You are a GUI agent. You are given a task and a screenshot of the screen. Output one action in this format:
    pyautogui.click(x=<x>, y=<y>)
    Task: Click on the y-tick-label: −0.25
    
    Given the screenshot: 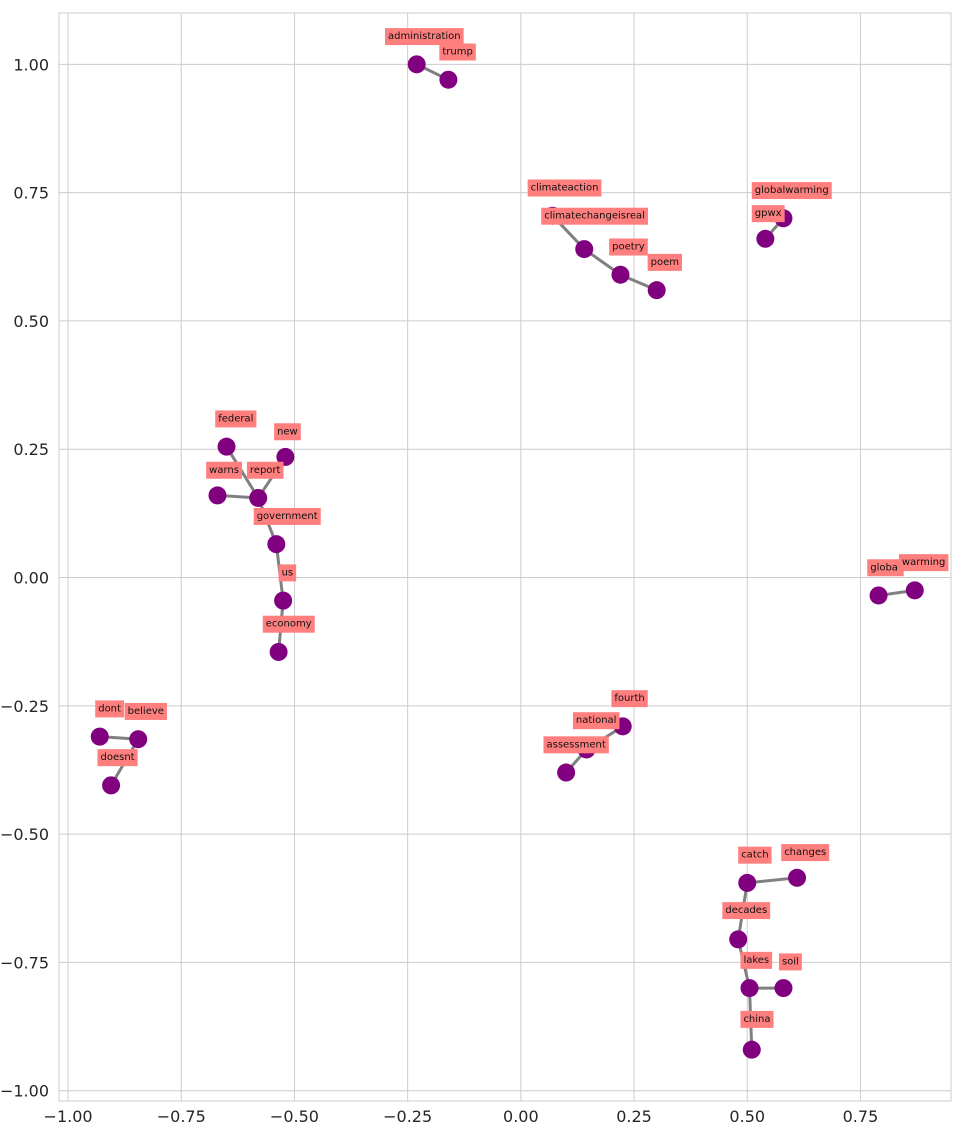 What is the action you would take?
    pyautogui.click(x=24, y=706)
    